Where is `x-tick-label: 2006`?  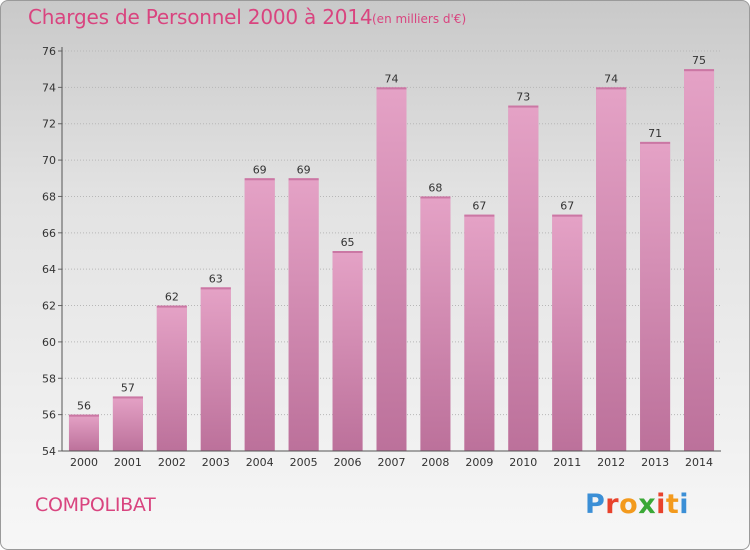 x-tick-label: 2006 is located at coordinates (348, 462).